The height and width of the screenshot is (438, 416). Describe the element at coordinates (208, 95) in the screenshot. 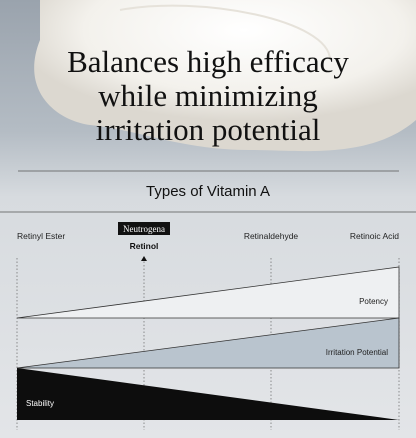

I see `headline: while minimizing` at that location.